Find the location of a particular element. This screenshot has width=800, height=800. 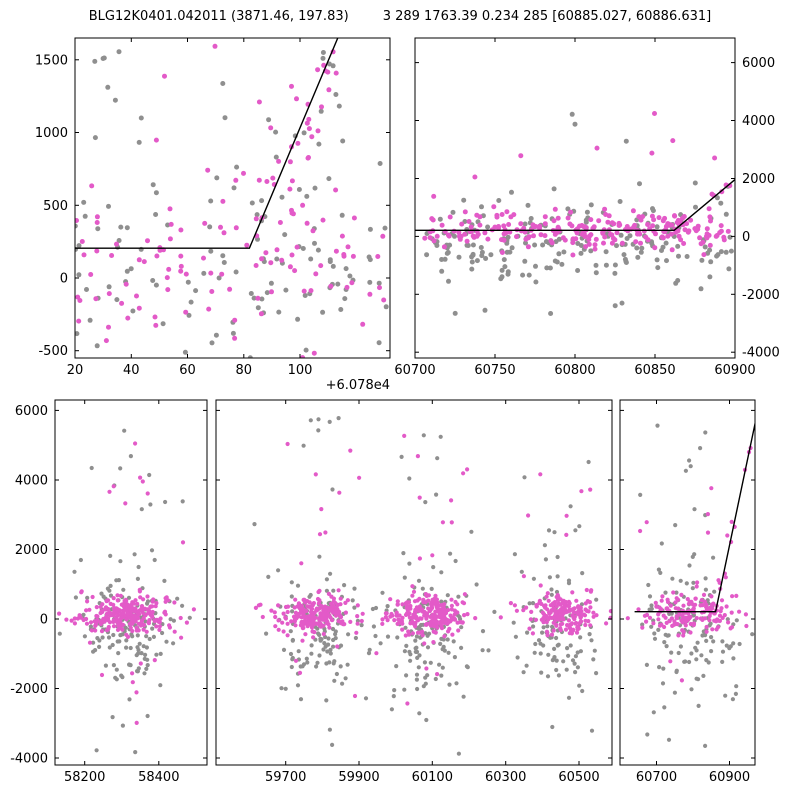

x-tick-label: 60750 is located at coordinates (494, 370).